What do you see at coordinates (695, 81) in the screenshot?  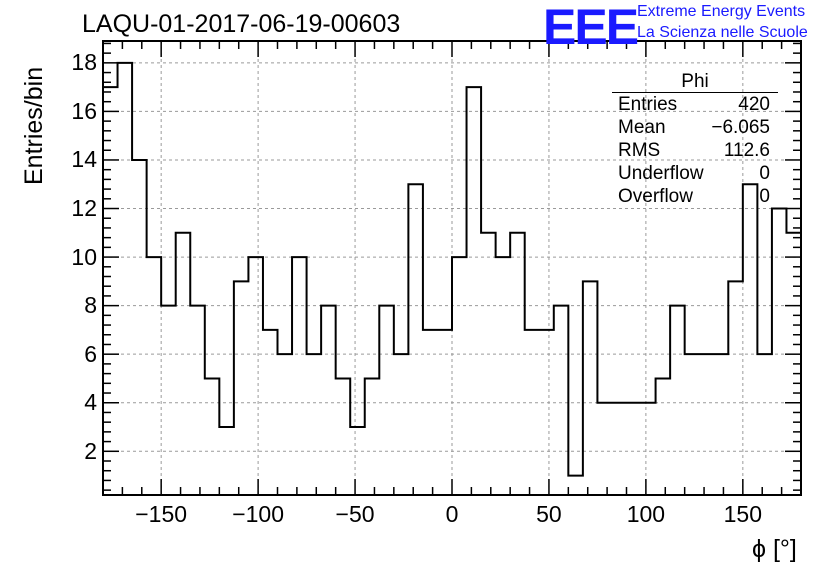 I see `stats-title: Phi` at bounding box center [695, 81].